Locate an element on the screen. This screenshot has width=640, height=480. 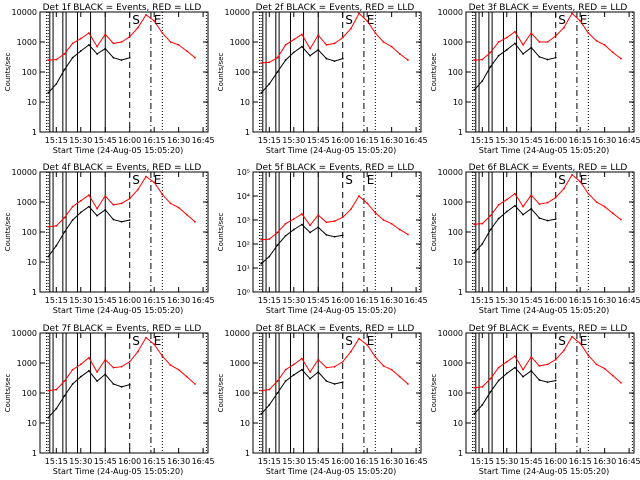
y-tick-label: 10³ is located at coordinates (243, 220).